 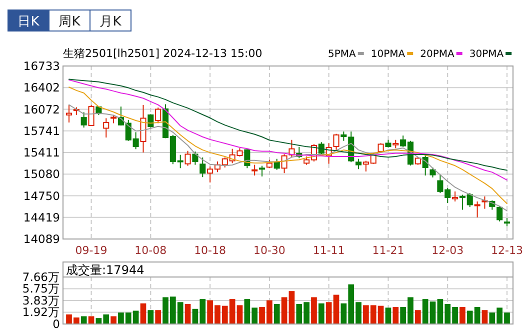 I want to click on x-tick-label: 12-13, so click(x=507, y=250).